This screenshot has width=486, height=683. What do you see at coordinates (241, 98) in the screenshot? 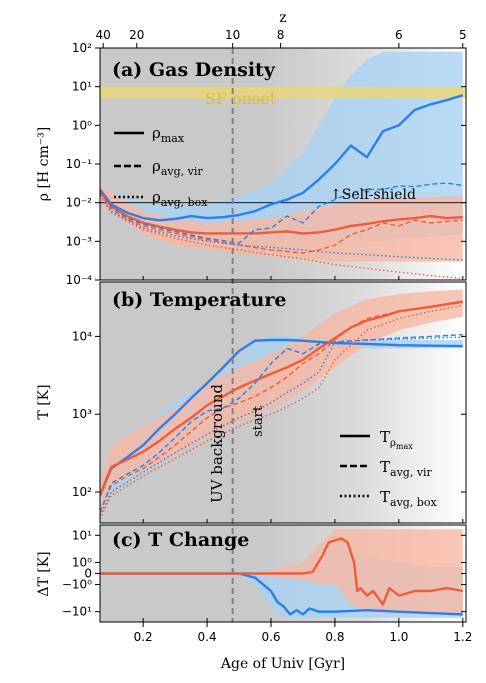
I see `sf-onset-label: SF onset` at bounding box center [241, 98].